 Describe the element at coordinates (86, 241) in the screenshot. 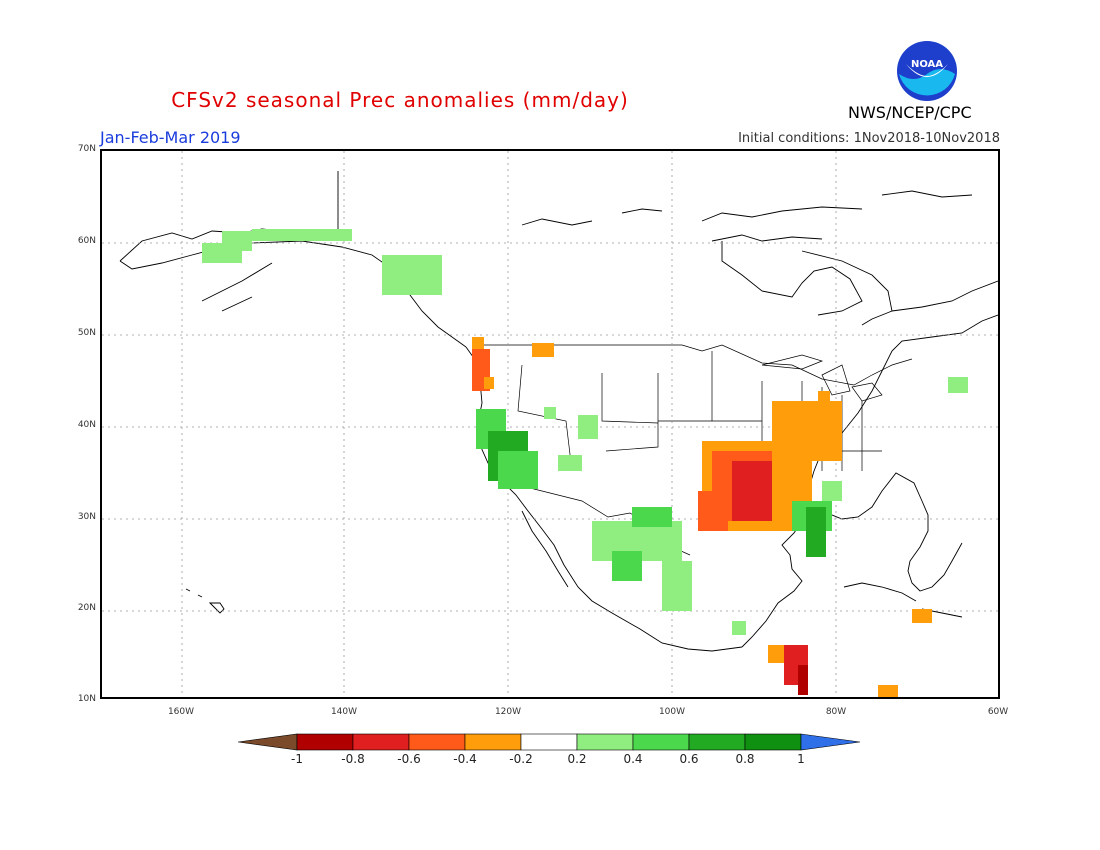

I see `lat-label: 60N` at that location.